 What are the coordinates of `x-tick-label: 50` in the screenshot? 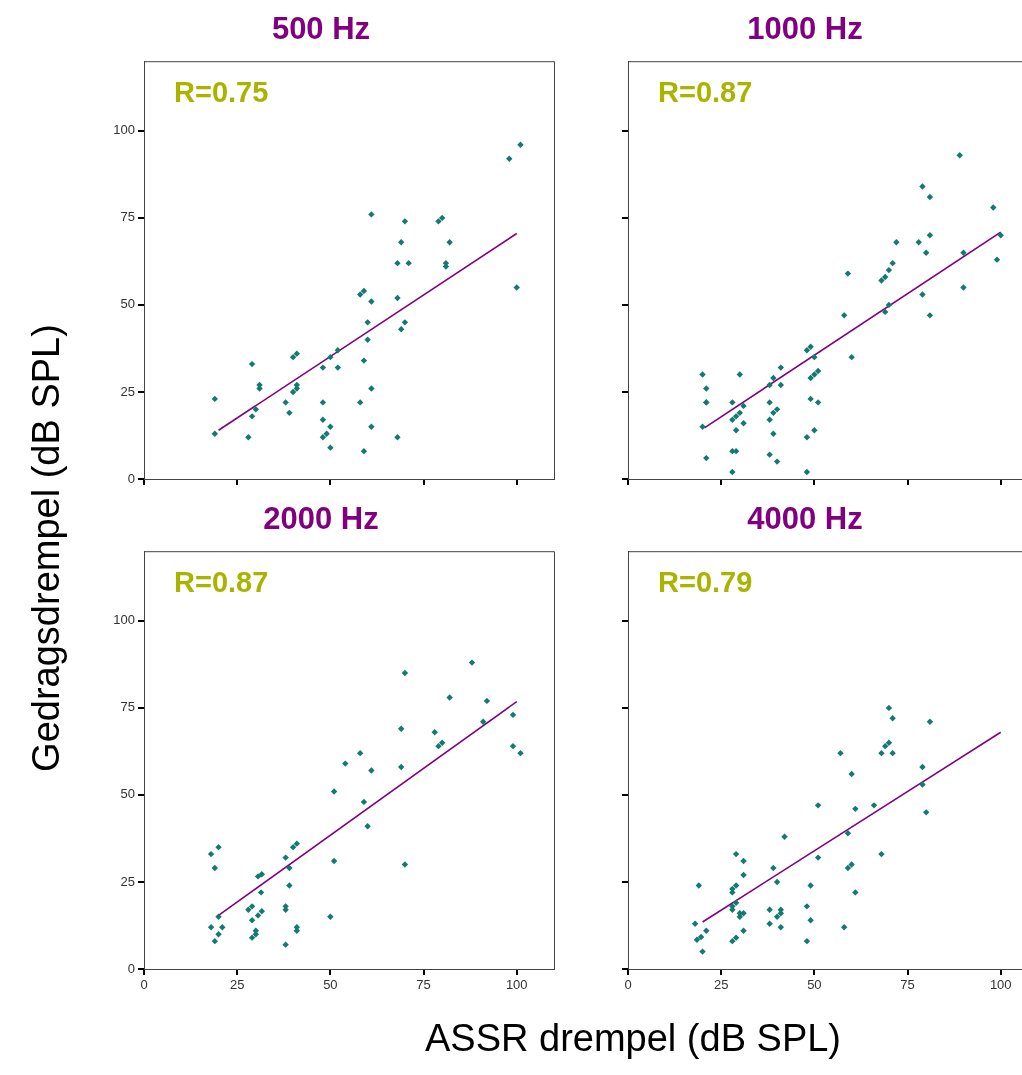 It's located at (814, 985).